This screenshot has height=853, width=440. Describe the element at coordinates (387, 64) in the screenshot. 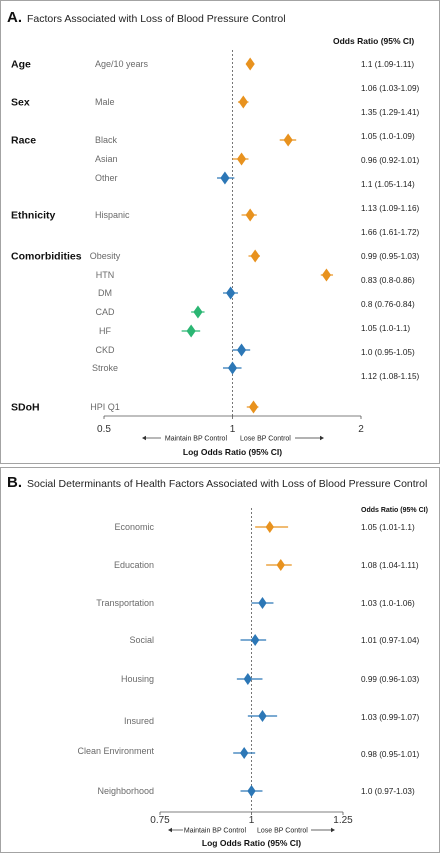

I see `or-value: 1.1 (1.09-1.11)` at that location.